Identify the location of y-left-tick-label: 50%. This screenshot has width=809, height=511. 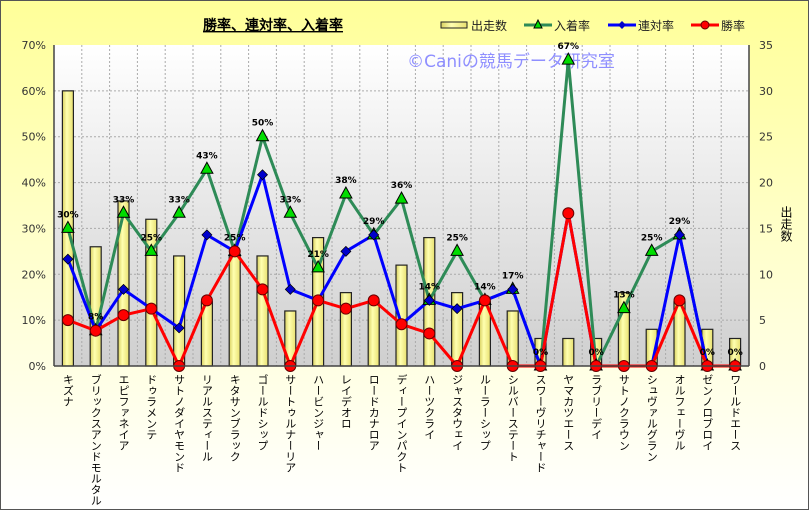
(34, 137).